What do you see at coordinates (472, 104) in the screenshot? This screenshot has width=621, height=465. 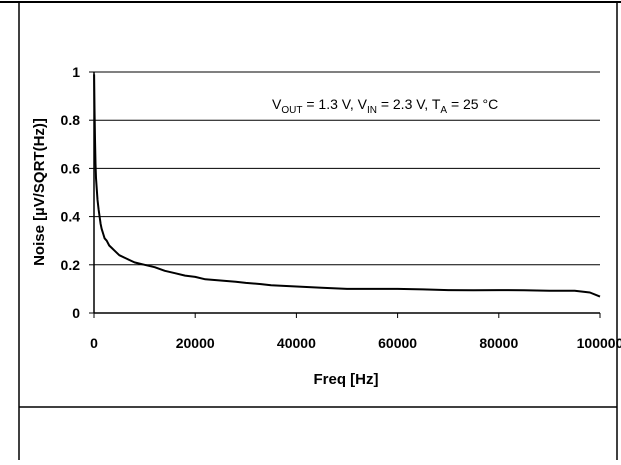 I see `annotation-ta-value: = 25 °C` at bounding box center [472, 104].